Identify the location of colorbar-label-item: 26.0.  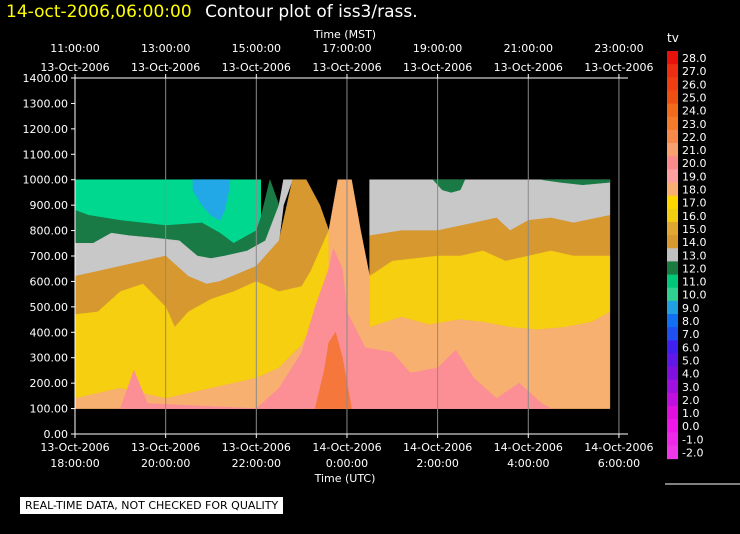
(694, 84).